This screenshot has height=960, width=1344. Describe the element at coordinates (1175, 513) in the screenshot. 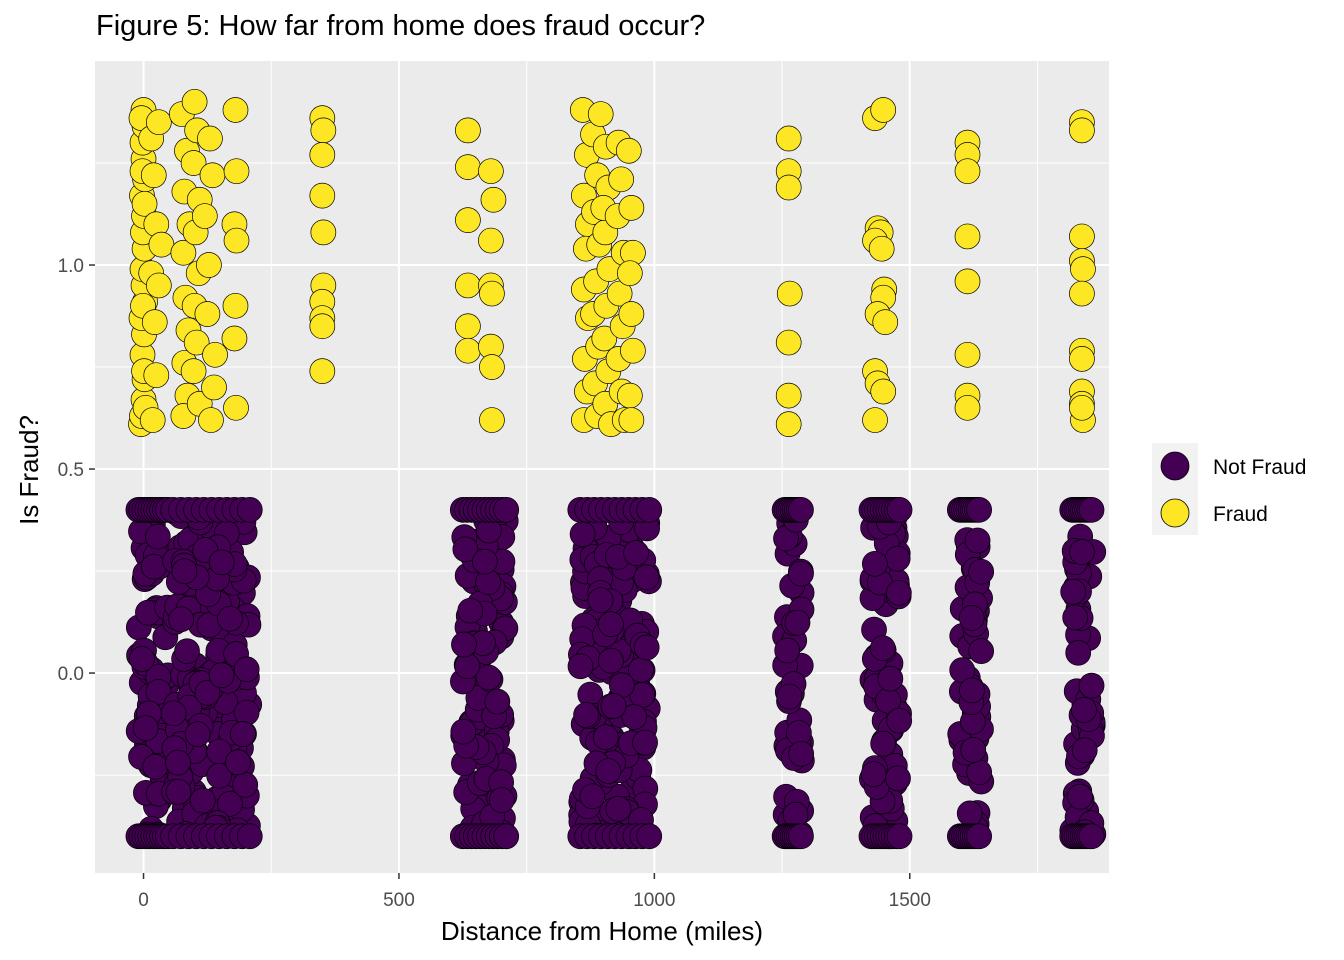

I see `legend-key-fraud` at that location.